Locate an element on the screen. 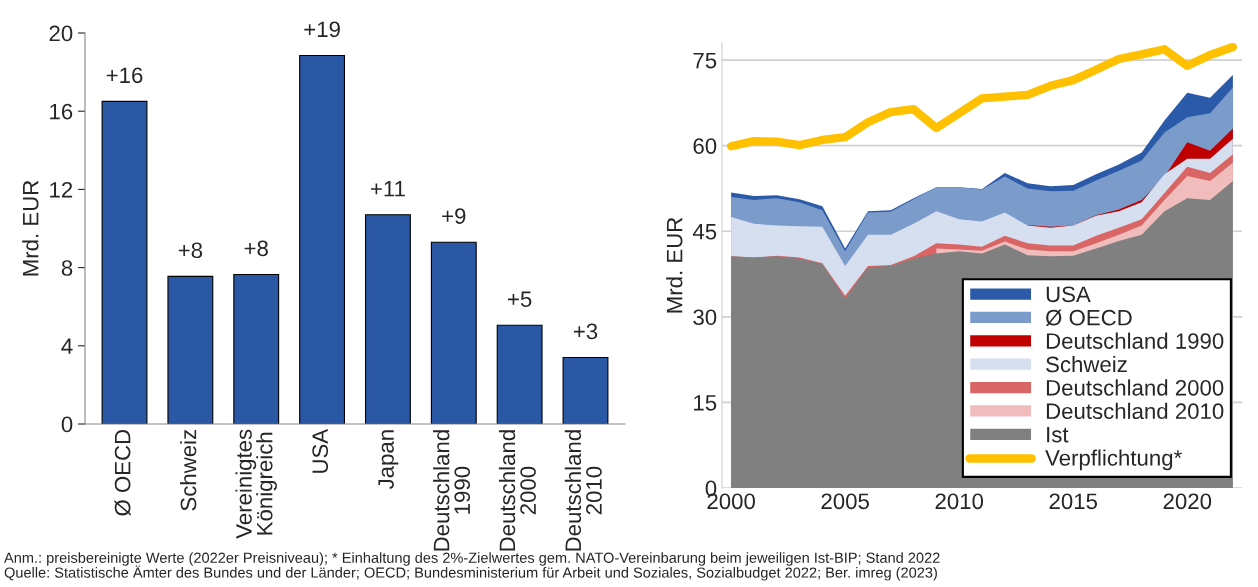 The image size is (1258, 587). y-tick-label: 12 is located at coordinates (61, 189).